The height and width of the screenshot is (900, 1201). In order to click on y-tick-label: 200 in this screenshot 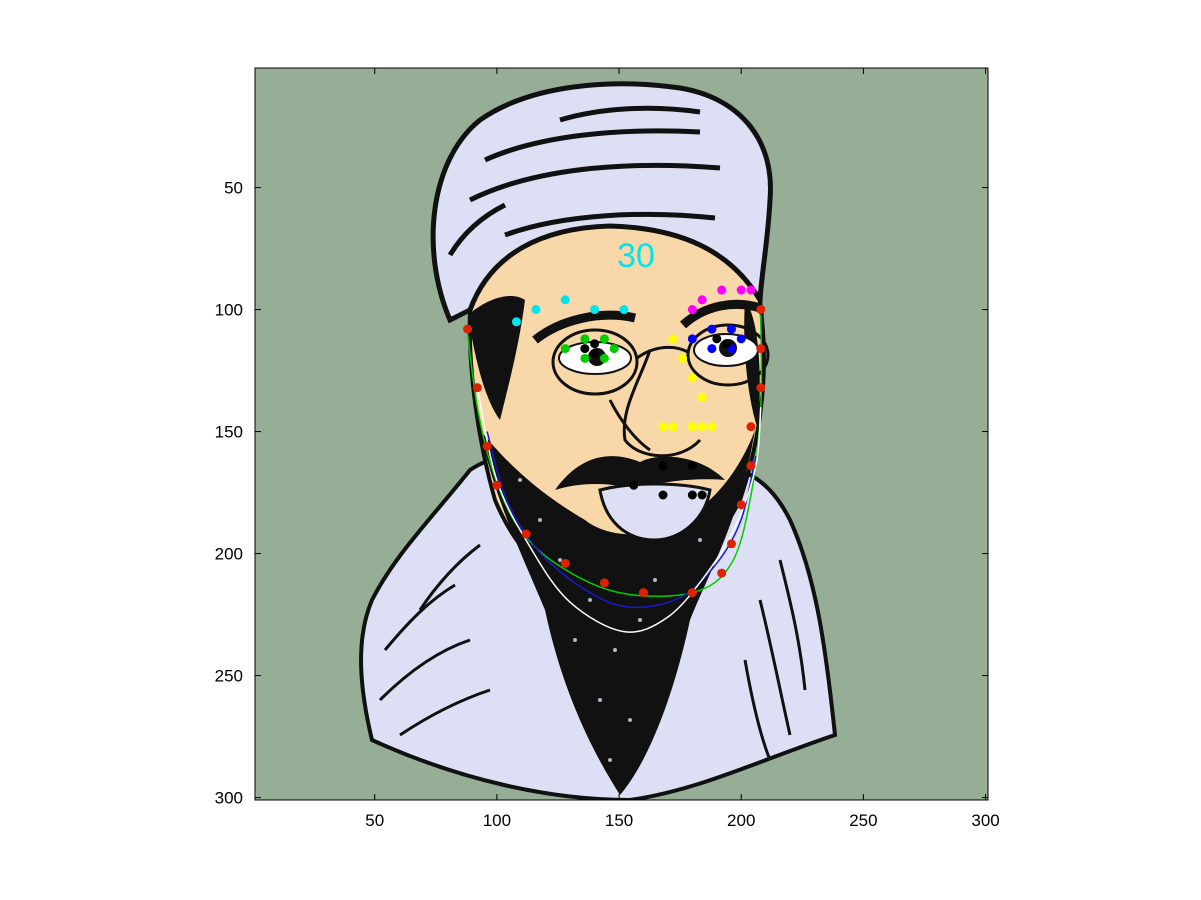, I will do `click(229, 554)`.